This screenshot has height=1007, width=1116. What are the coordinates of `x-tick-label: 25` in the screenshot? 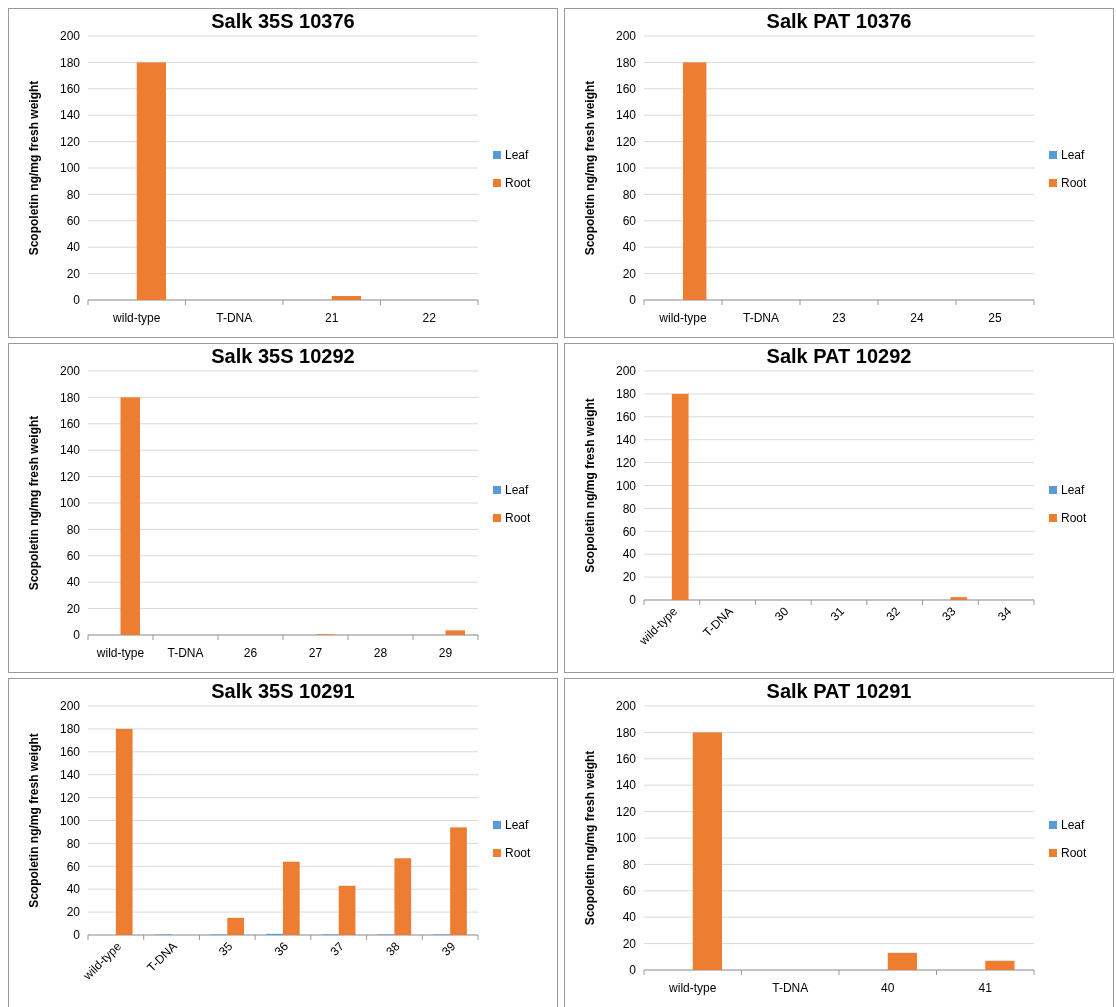 It's located at (995, 318).